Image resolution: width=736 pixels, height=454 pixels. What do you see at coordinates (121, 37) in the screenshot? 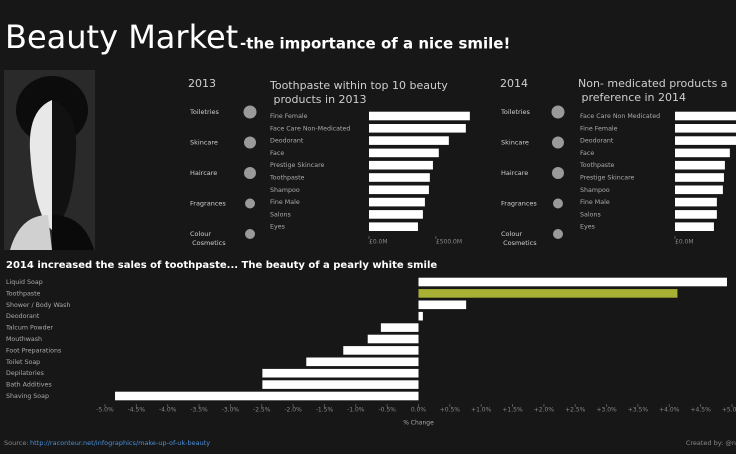
I see `page-title: Beauty Market` at bounding box center [121, 37].